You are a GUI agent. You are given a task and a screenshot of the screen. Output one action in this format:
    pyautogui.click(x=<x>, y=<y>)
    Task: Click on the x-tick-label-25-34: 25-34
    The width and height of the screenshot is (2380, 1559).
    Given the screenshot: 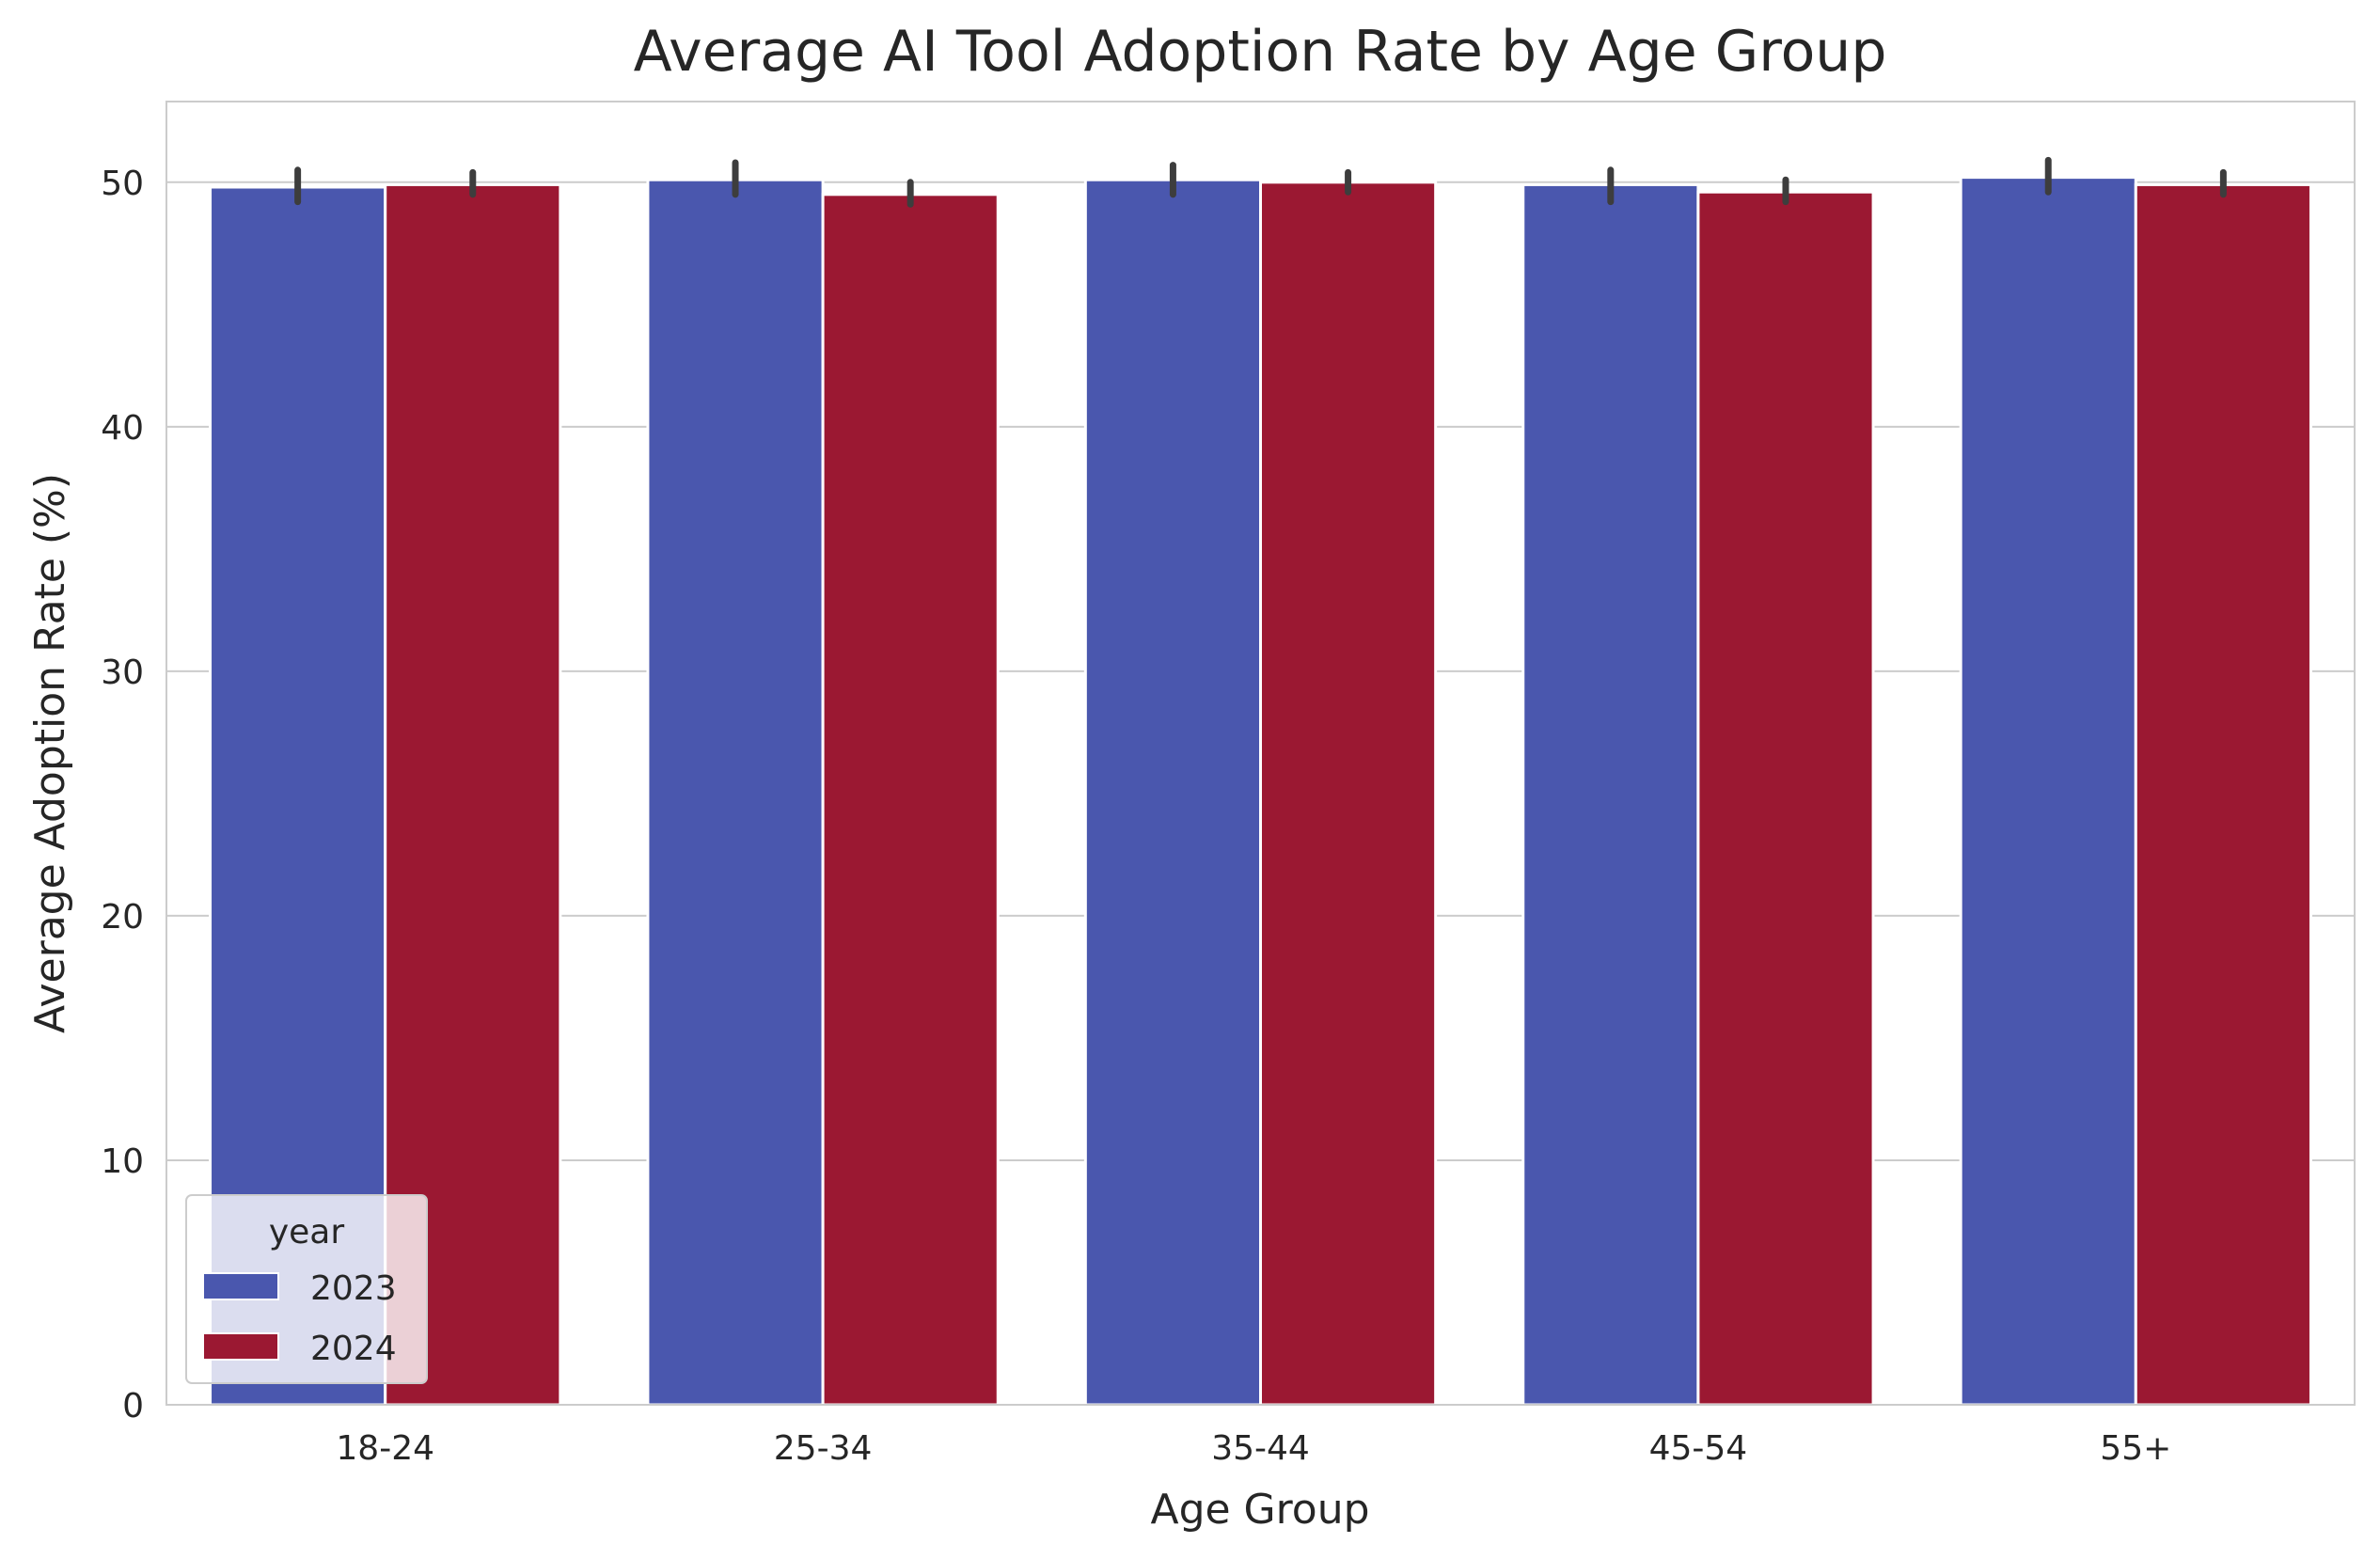 What is the action you would take?
    pyautogui.click(x=823, y=1448)
    